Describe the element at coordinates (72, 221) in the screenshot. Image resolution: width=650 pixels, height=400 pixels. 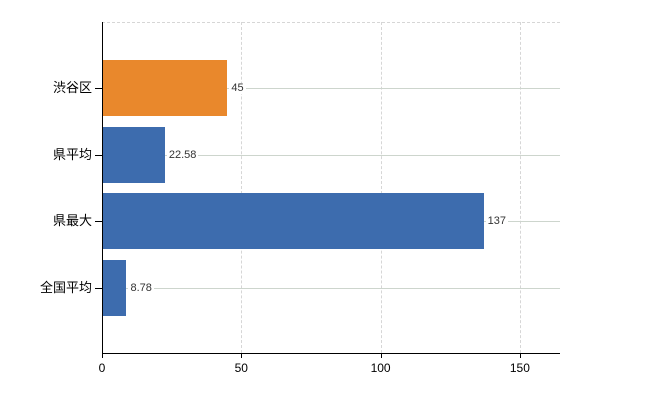
I see `category-label: 県最大` at that location.